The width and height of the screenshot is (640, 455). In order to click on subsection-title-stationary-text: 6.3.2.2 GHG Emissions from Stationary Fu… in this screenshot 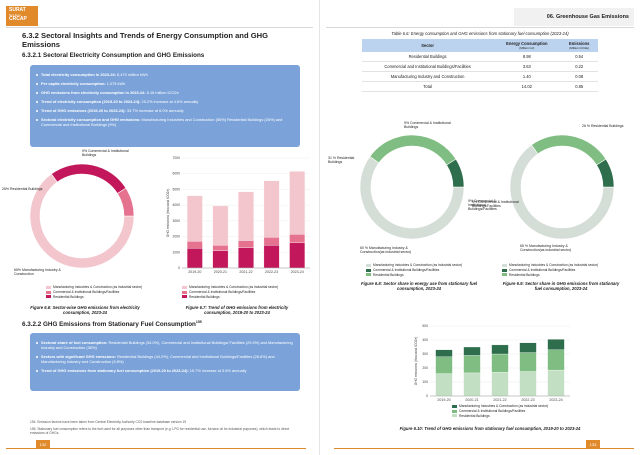, I will do `click(109, 325)`.